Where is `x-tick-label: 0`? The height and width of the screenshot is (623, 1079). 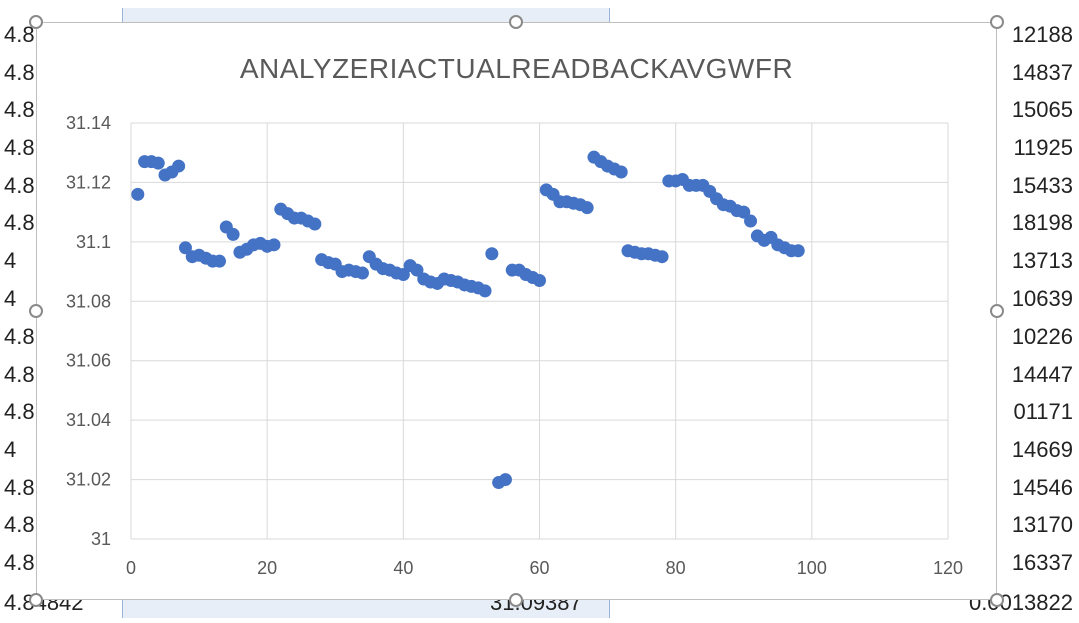 x-tick-label: 0 is located at coordinates (131, 568).